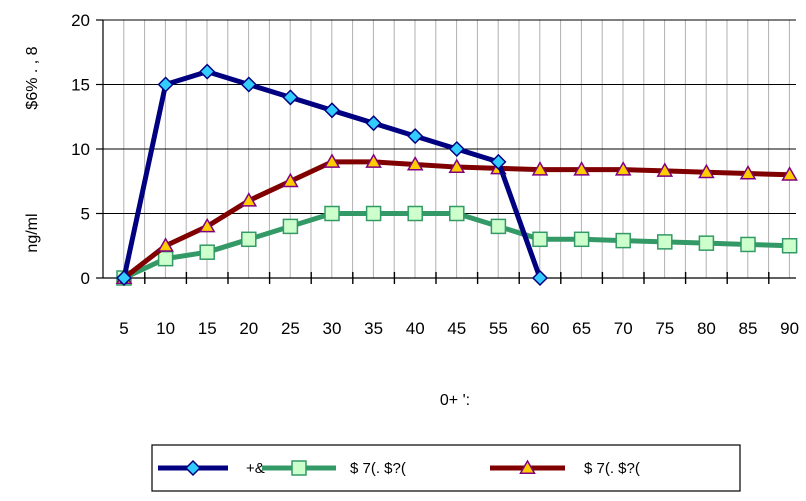  Describe the element at coordinates (455, 400) in the screenshot. I see `x-axis-label: 0+ ':` at that location.